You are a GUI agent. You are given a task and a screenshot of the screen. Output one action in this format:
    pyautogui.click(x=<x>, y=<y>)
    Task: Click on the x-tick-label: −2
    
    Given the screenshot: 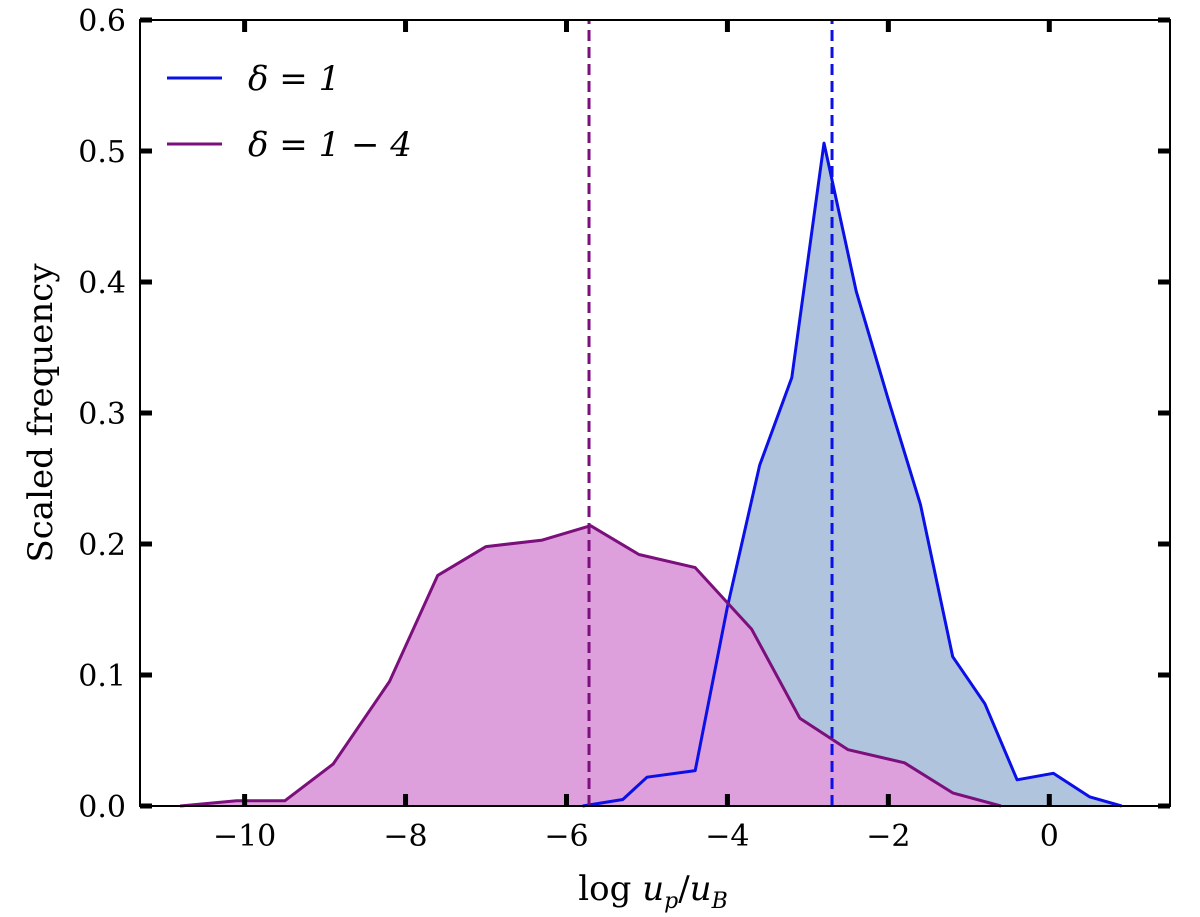 What is the action you would take?
    pyautogui.click(x=888, y=836)
    